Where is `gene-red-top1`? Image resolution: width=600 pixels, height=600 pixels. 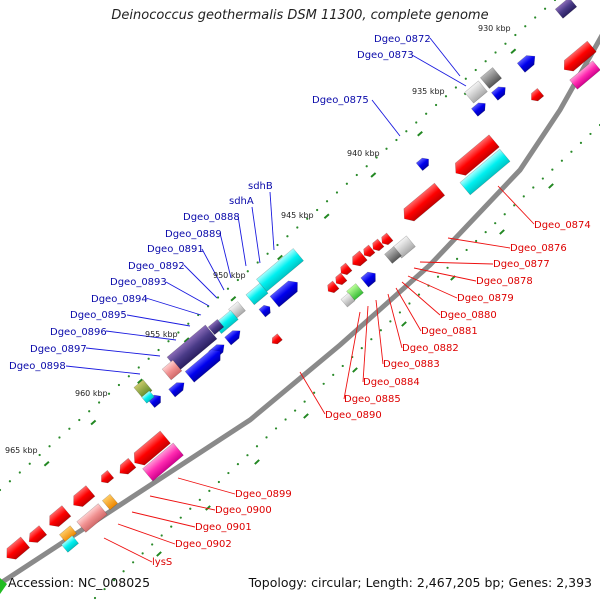
gene-red-top1 is located at coordinates (580, 56).